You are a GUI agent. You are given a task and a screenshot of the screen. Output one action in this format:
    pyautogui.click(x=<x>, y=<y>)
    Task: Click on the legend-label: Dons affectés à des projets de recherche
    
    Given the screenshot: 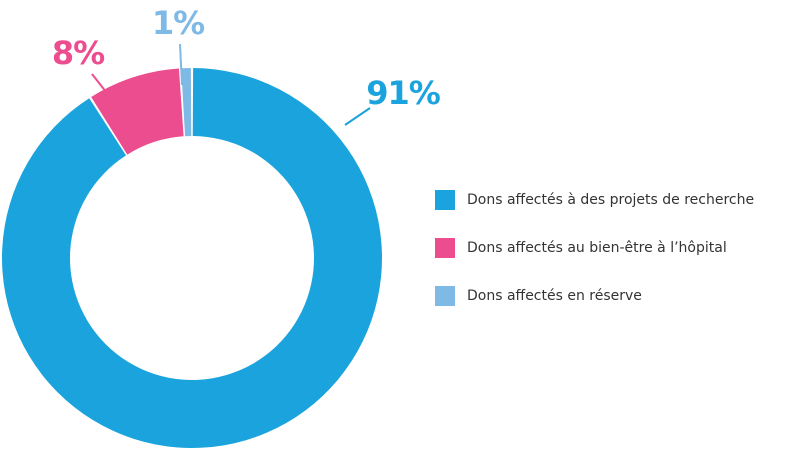 What is the action you would take?
    pyautogui.click(x=610, y=200)
    